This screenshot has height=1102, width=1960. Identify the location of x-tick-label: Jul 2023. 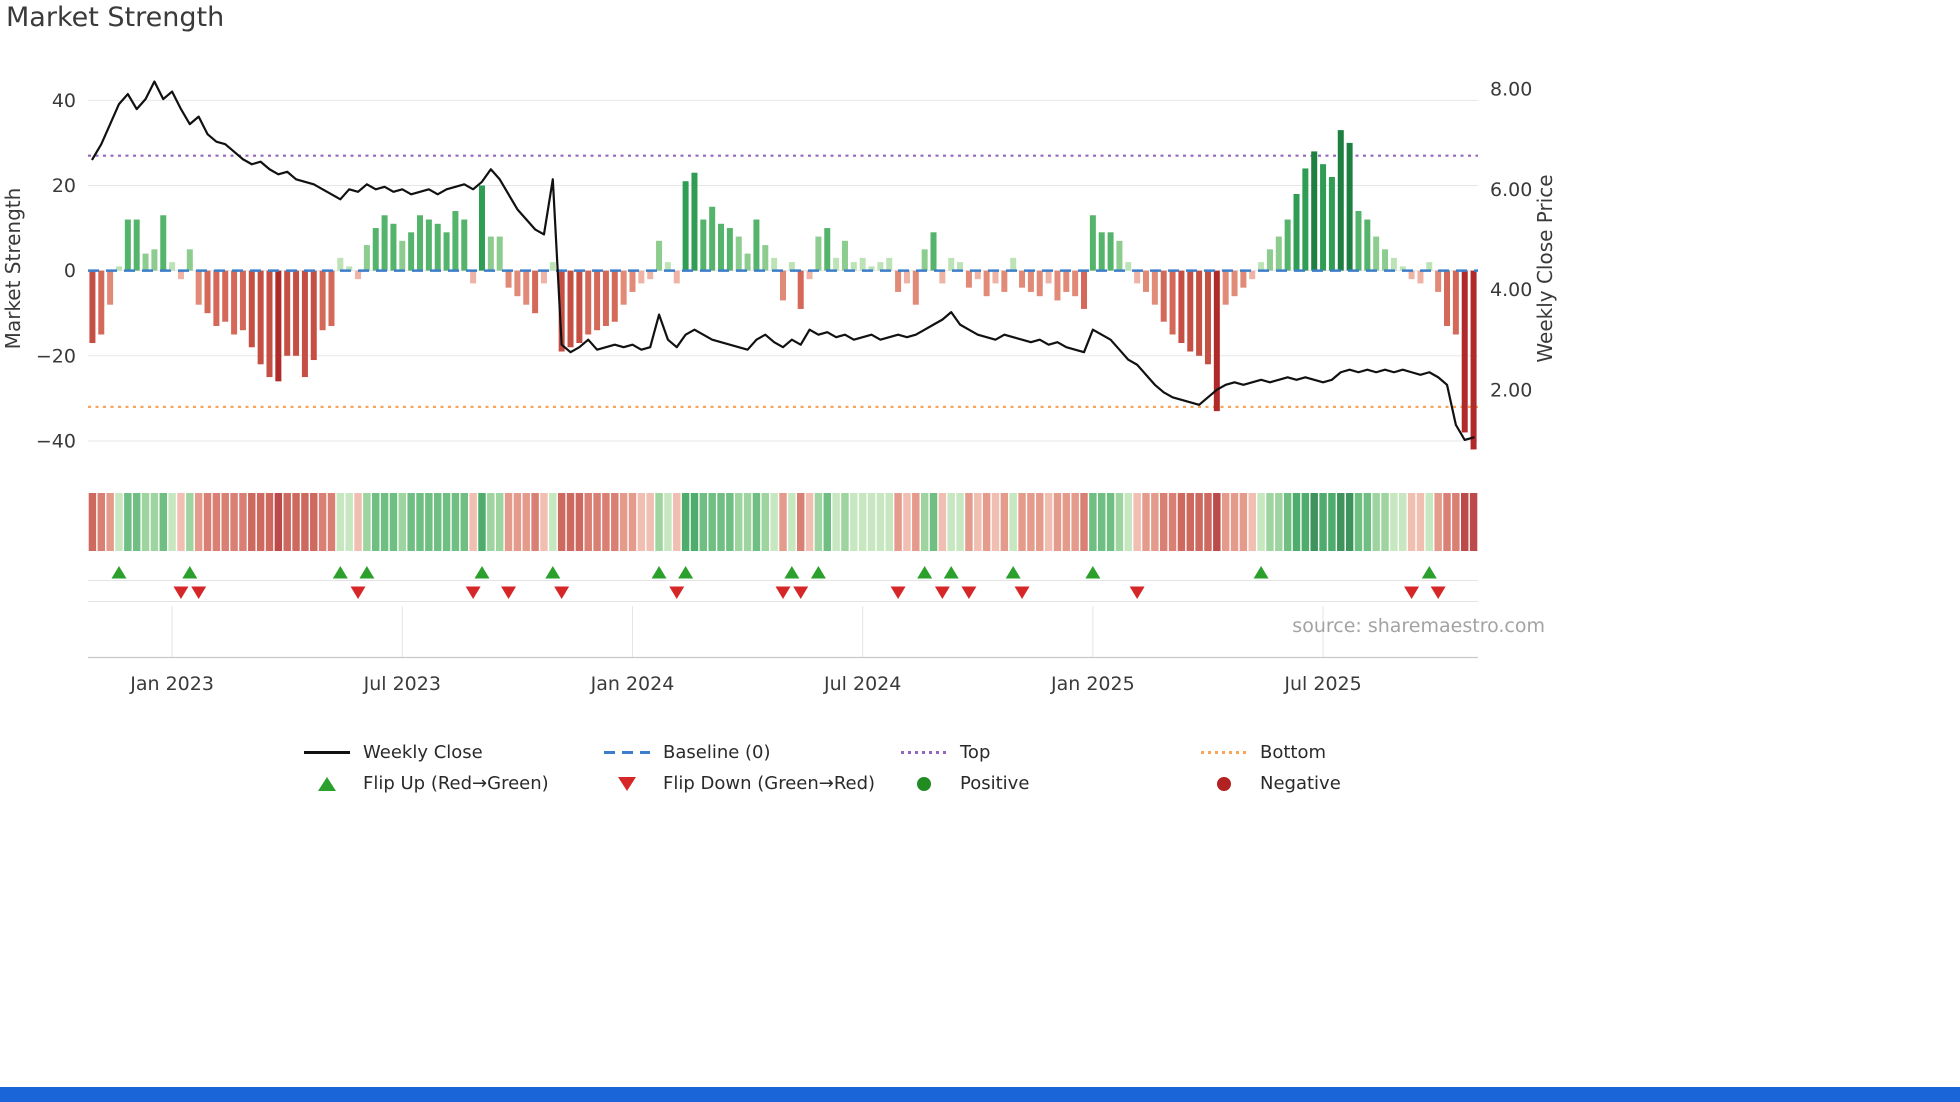
(402, 684).